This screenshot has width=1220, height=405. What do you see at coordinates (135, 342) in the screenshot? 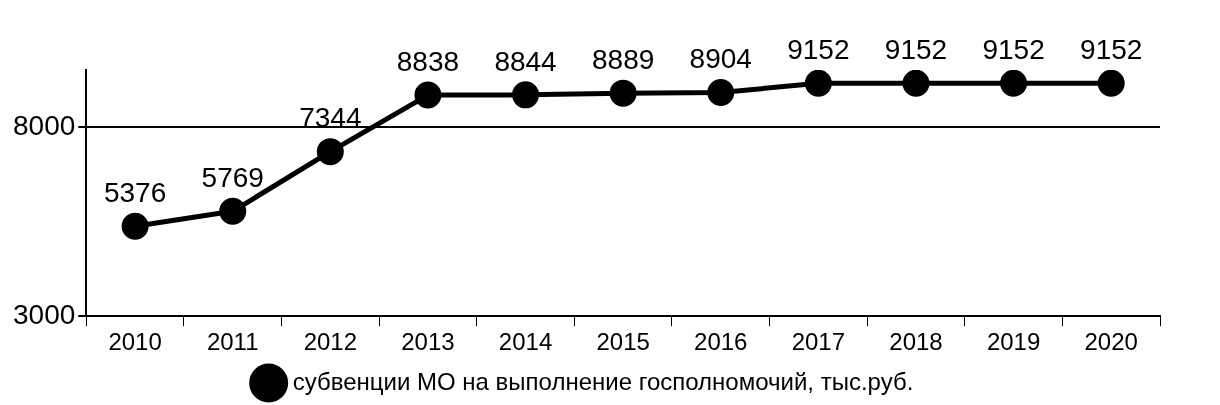
I see `x-tick-label: 2010` at bounding box center [135, 342].